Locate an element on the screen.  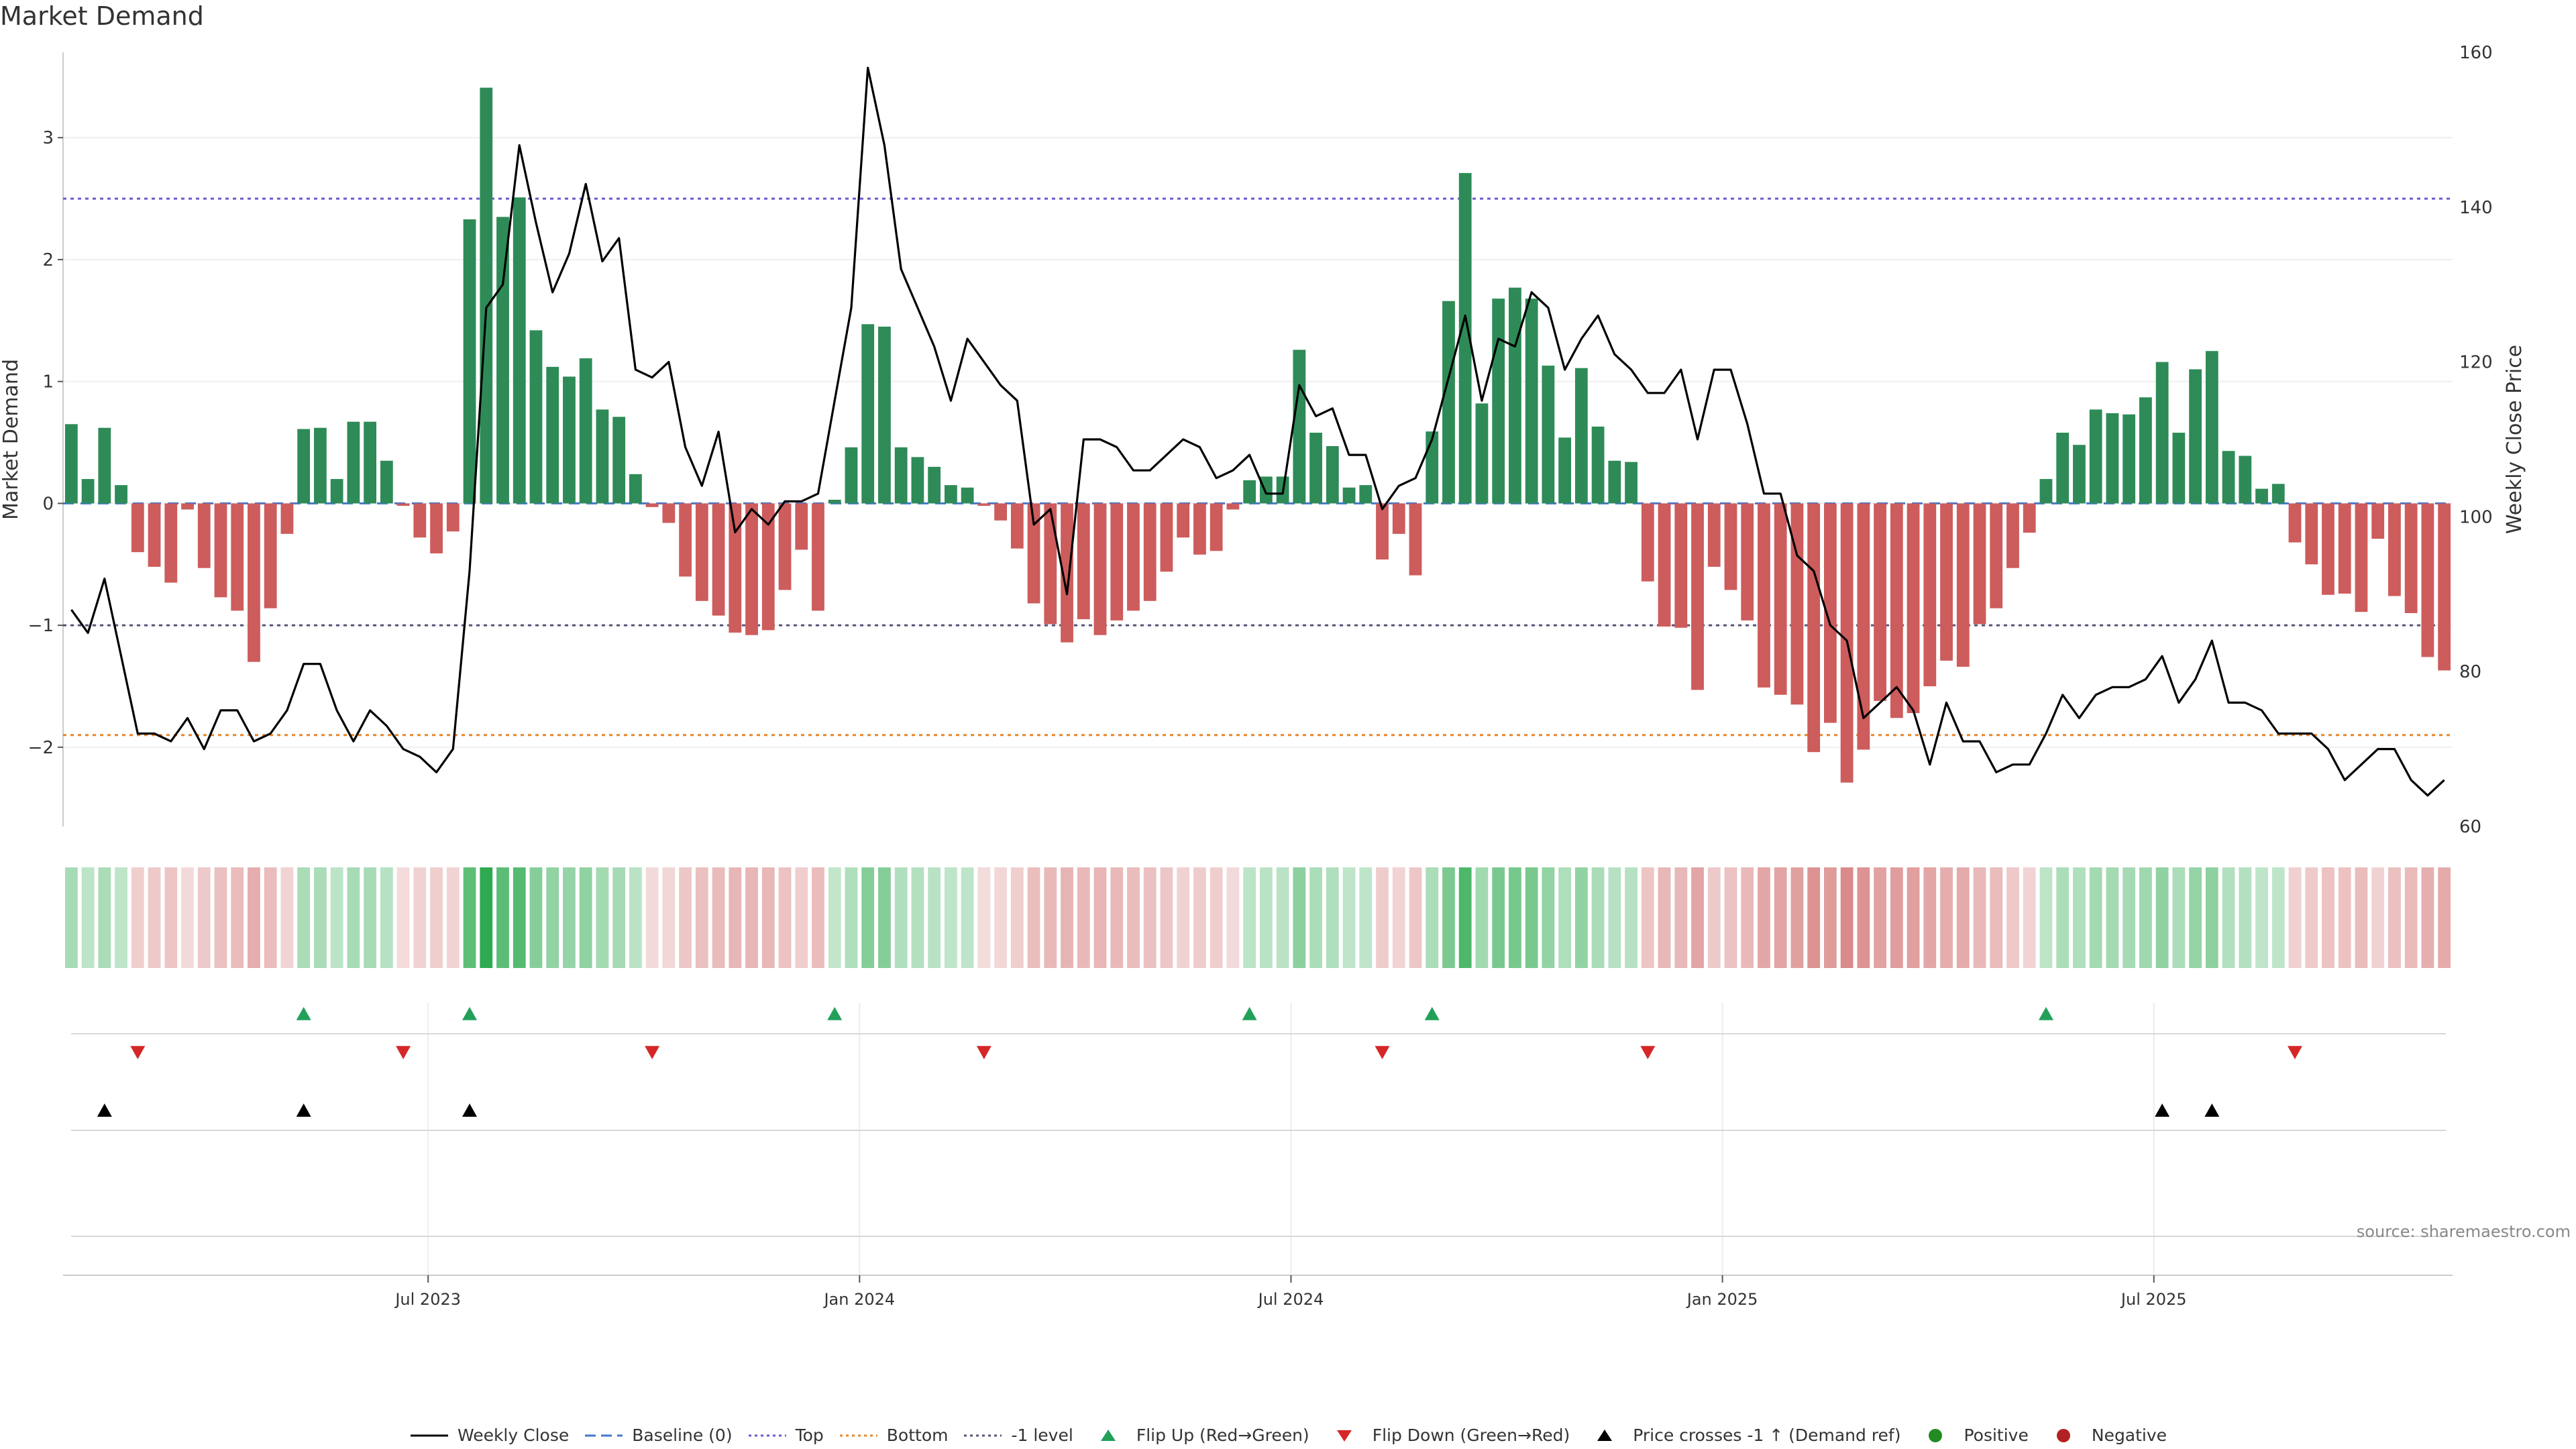
legend-item-cross: Price crosses -1 ↑ (Demand ref) is located at coordinates (1742, 1435).